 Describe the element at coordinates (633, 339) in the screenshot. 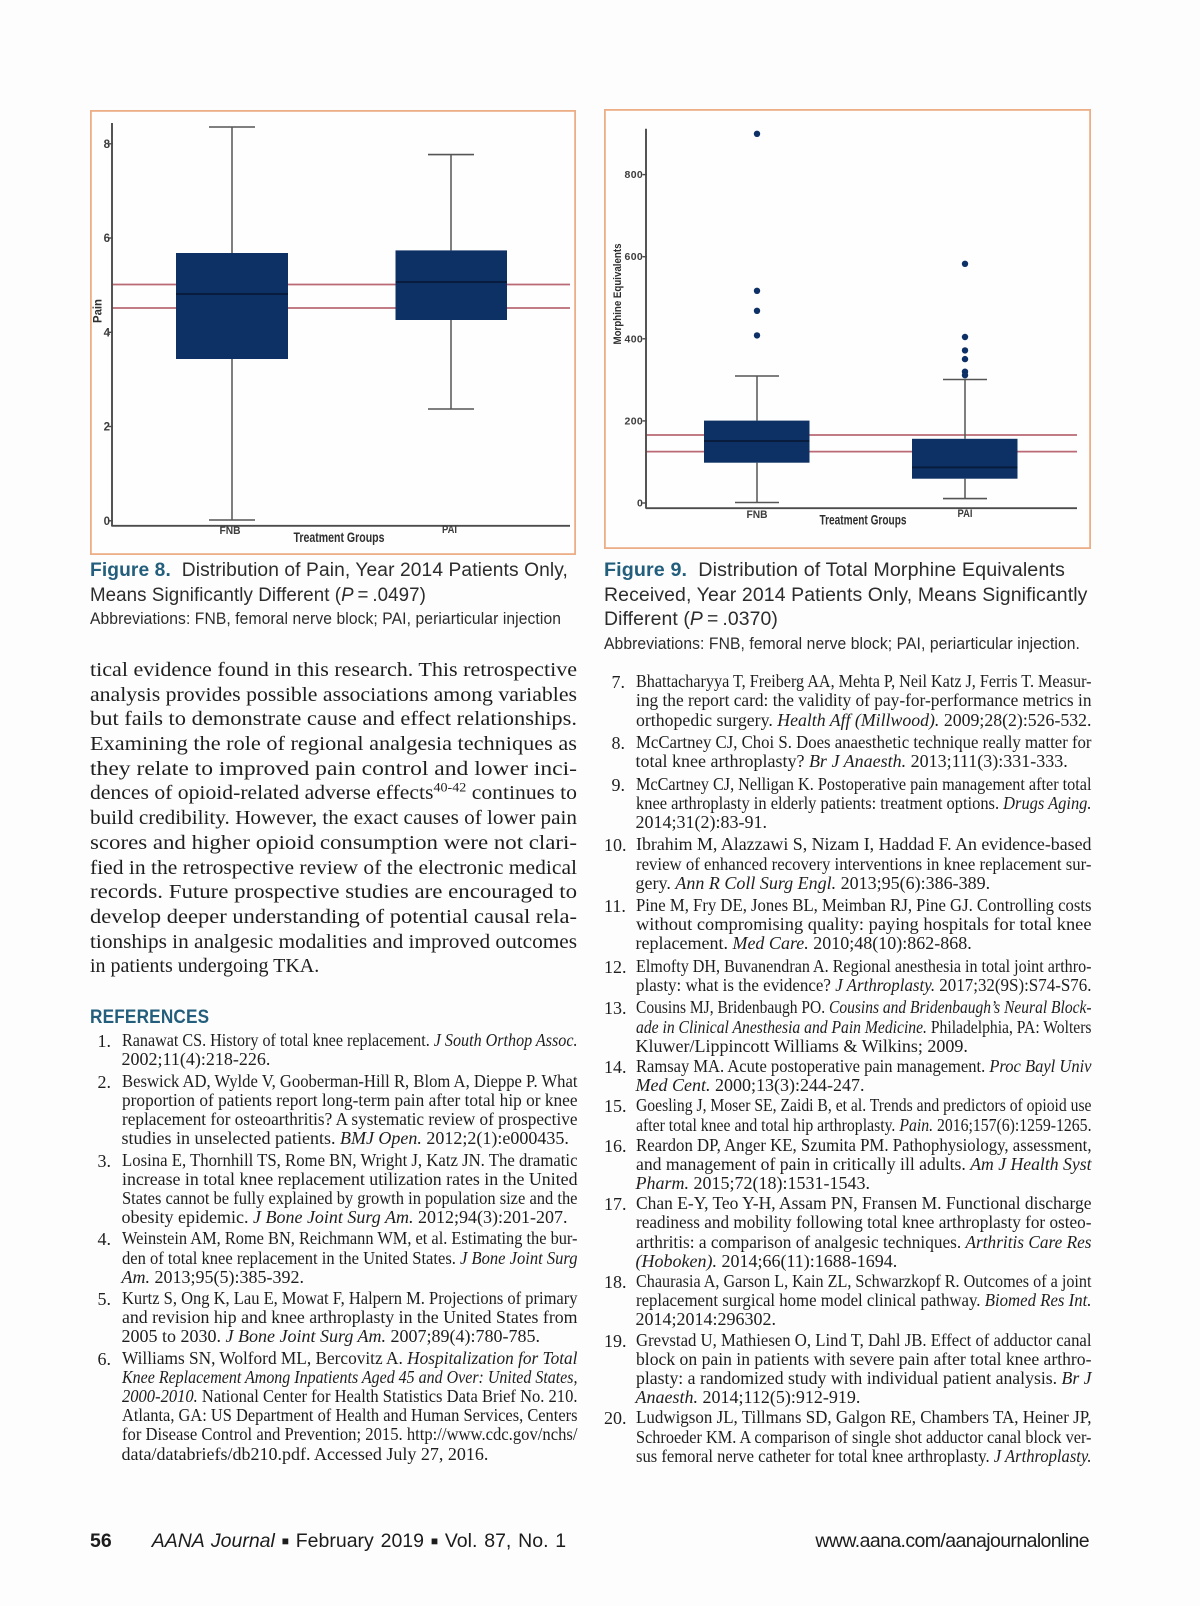

I see `svg-text: 400` at that location.